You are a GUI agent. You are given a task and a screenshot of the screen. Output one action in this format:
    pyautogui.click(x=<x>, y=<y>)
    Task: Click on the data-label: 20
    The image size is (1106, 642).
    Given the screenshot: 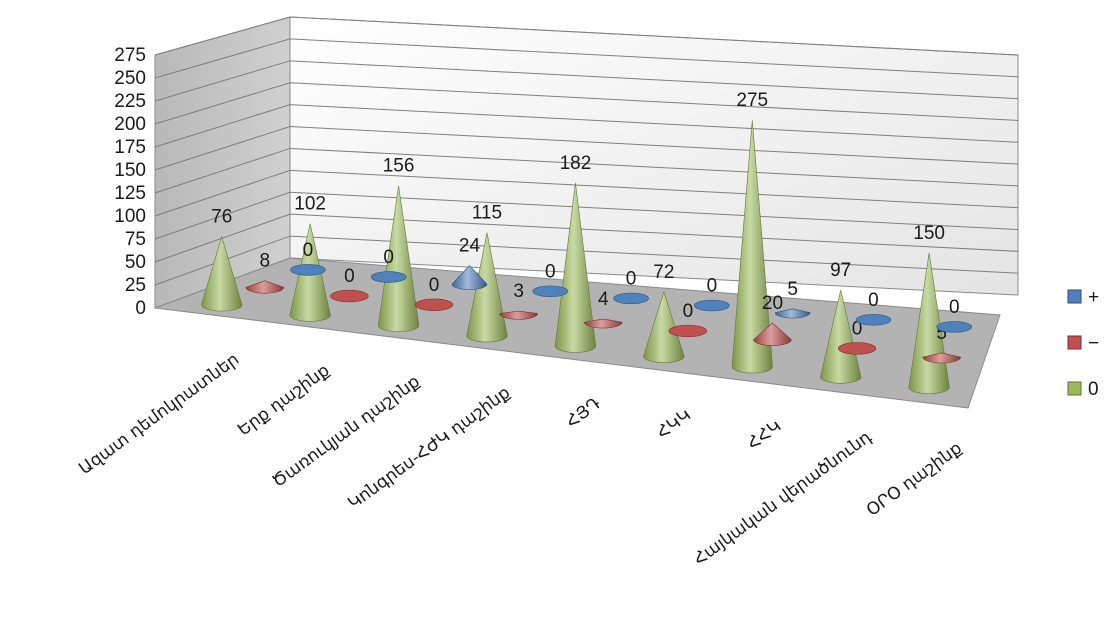 What is the action you would take?
    pyautogui.click(x=772, y=303)
    